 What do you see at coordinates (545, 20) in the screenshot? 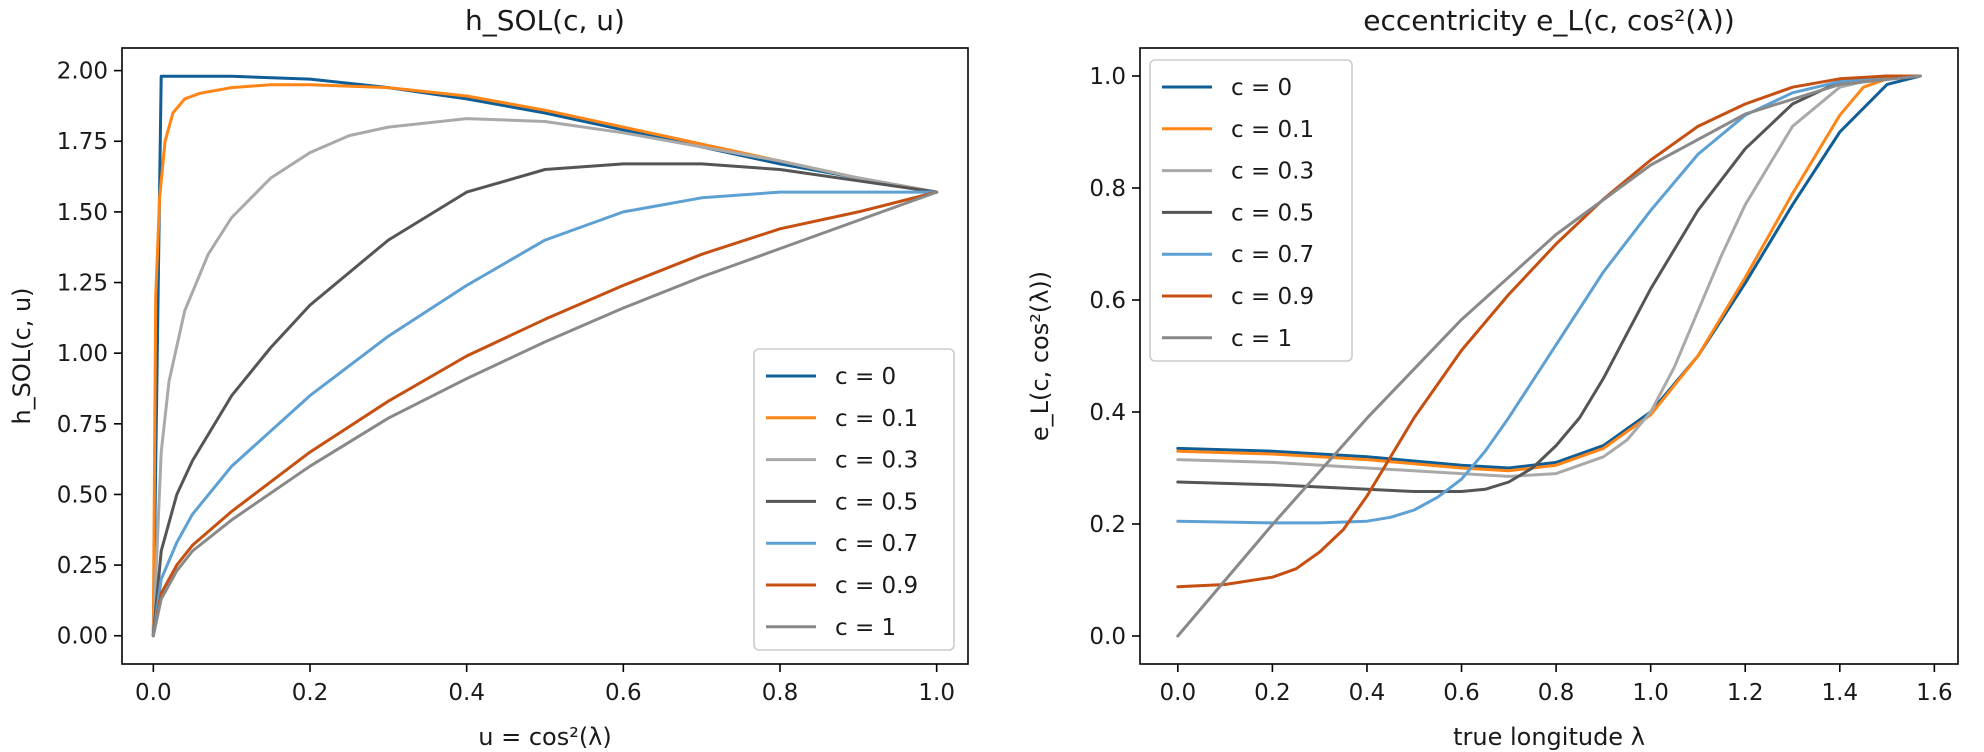
I see `chart-title: h_SOL(c, u)` at bounding box center [545, 20].